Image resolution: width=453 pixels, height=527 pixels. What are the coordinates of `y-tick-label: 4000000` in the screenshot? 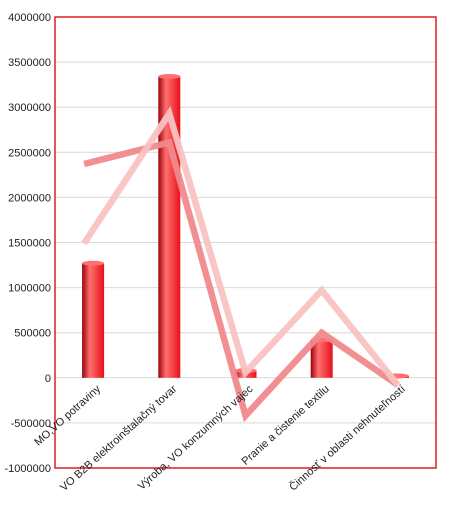 It's located at (29, 18).